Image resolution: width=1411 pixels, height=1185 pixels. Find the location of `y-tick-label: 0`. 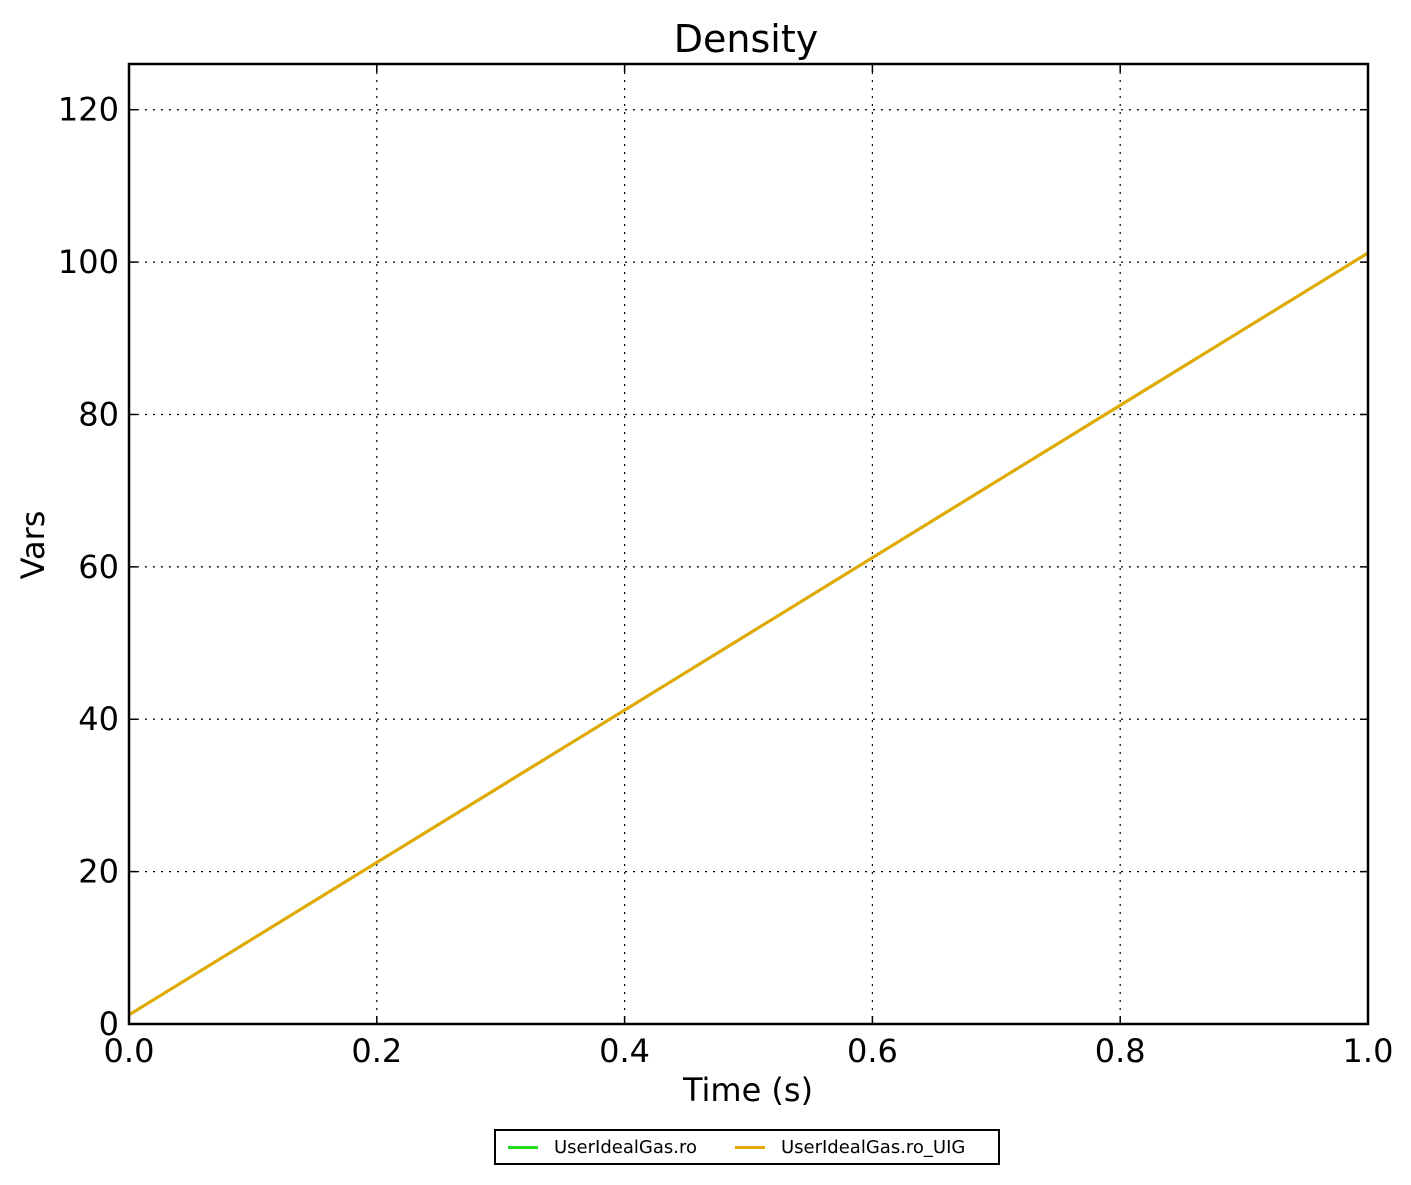

y-tick-label: 0 is located at coordinates (109, 1024).